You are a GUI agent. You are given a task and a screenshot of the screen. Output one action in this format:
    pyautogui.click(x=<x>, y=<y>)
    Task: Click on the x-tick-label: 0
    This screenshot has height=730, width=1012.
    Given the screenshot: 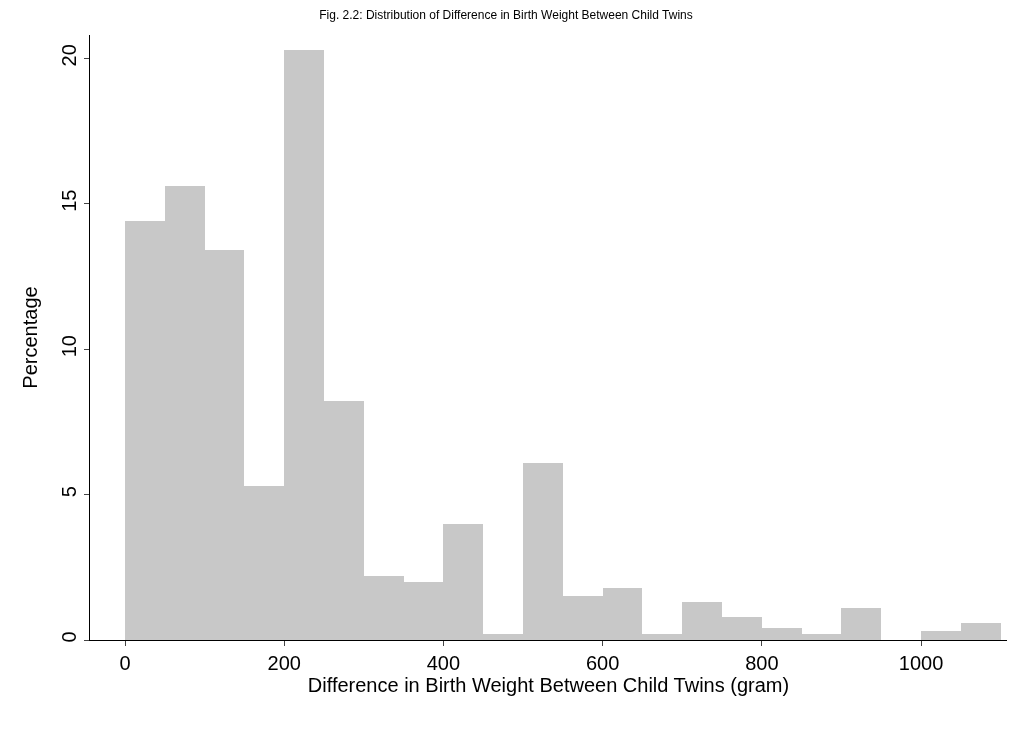 What is the action you would take?
    pyautogui.click(x=125, y=663)
    